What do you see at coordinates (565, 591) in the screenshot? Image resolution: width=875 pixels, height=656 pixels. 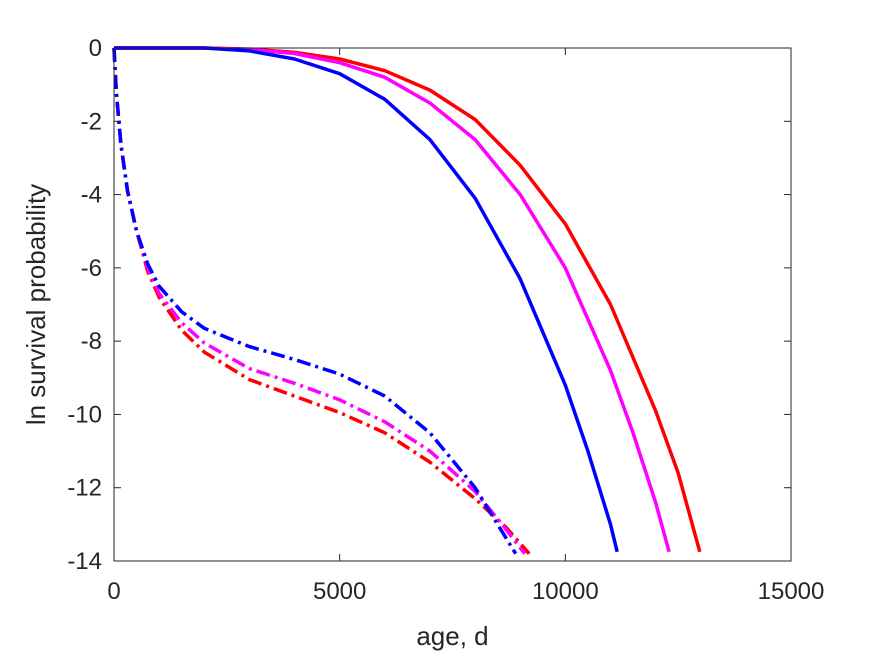 I see `x-tick-label: 10000` at bounding box center [565, 591].